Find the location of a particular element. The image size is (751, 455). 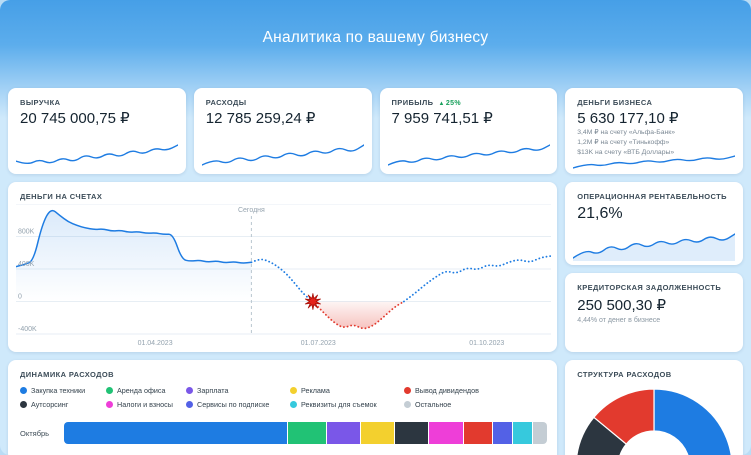

legend-label: Аутсорсинг is located at coordinates (50, 404).